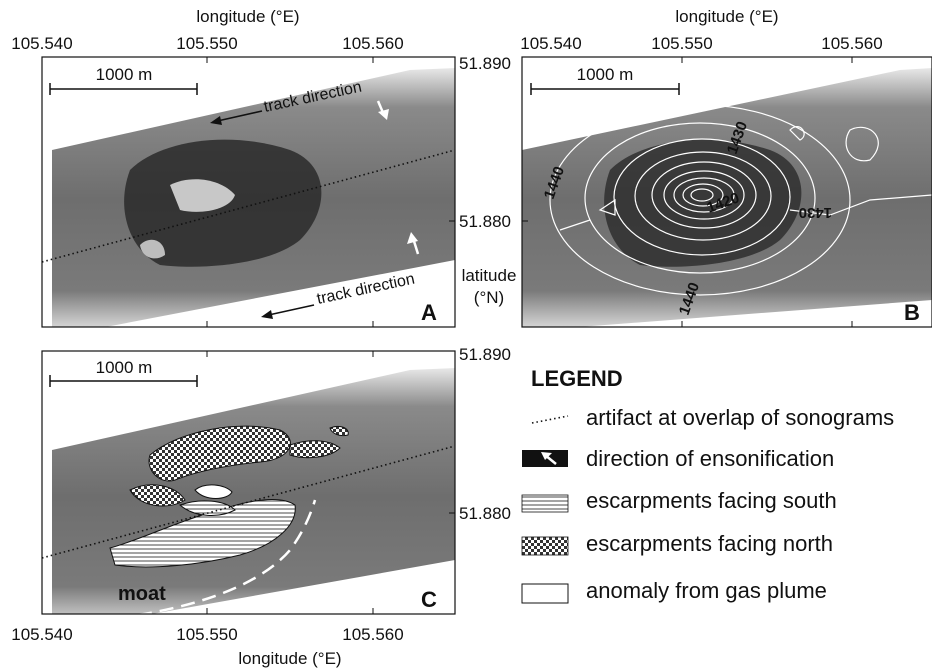  I want to click on lon-tick-b-0: 105.540, so click(550, 43).